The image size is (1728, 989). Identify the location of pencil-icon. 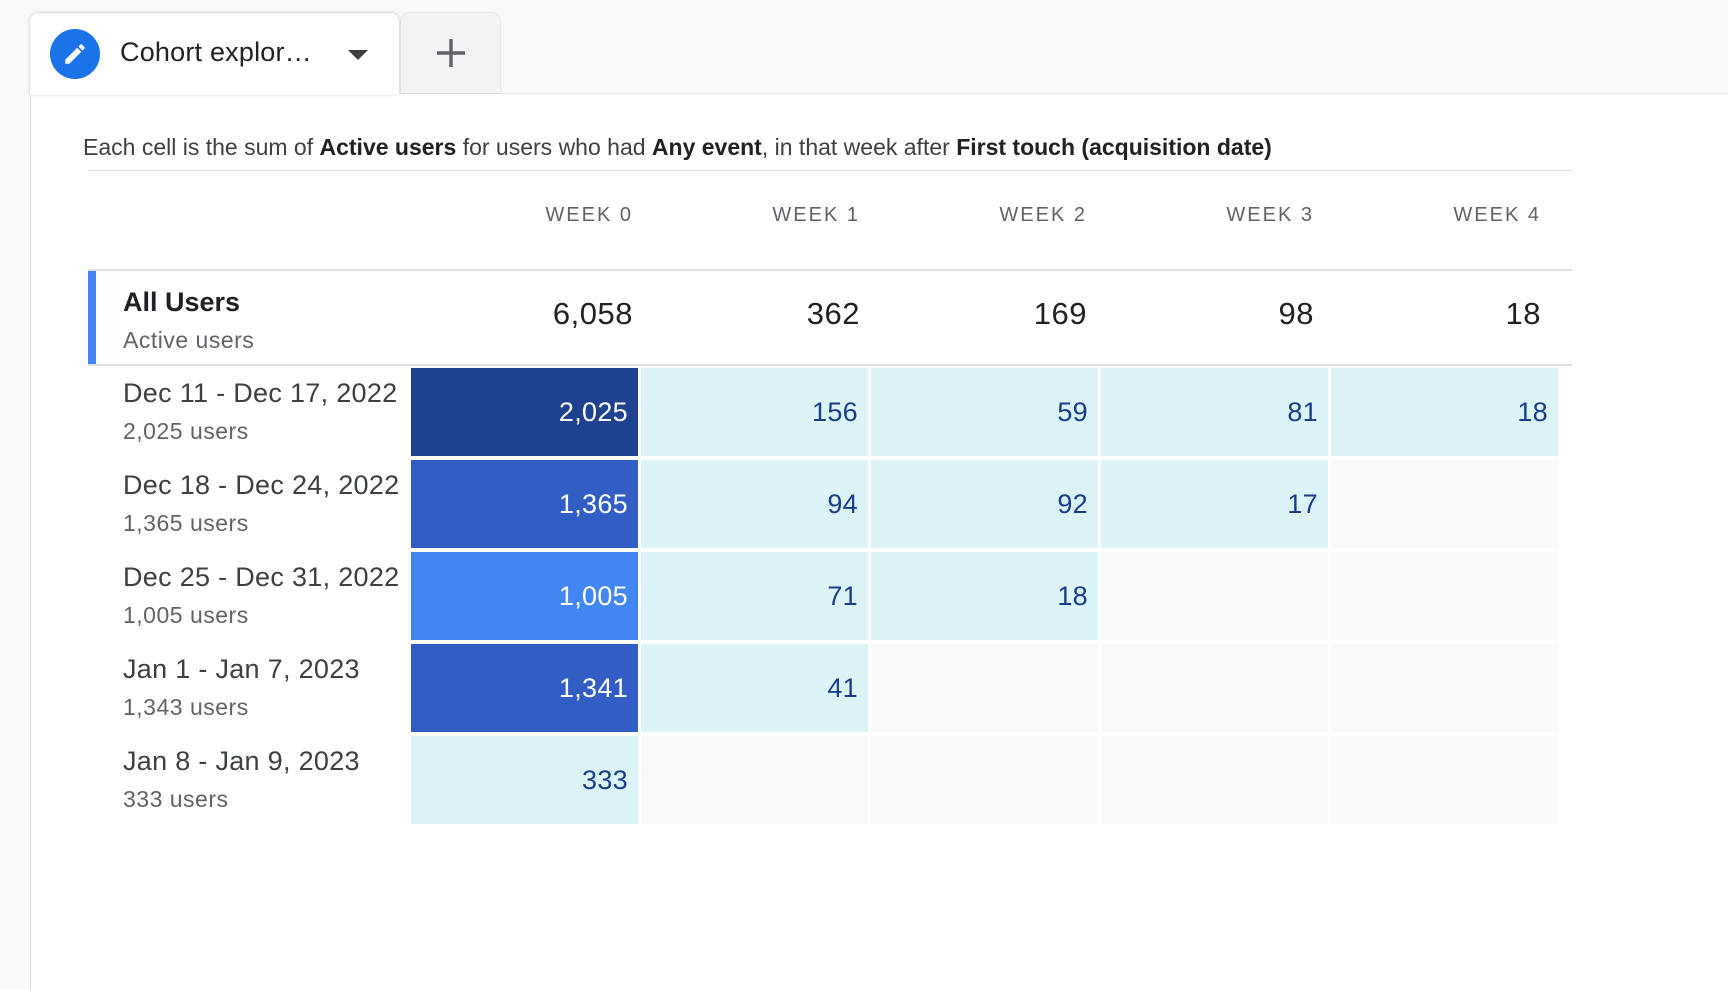
(75, 54).